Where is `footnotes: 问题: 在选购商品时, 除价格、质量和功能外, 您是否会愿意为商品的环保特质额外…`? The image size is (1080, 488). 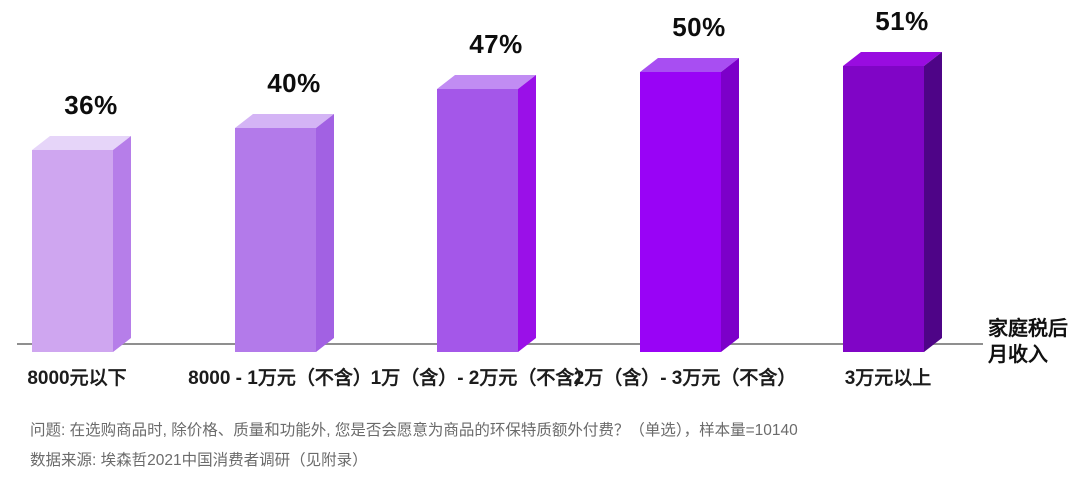
footnotes: 问题: 在选购商品时, 除价格、质量和功能外, 您是否会愿意为商品的环保特质额外… is located at coordinates (414, 446).